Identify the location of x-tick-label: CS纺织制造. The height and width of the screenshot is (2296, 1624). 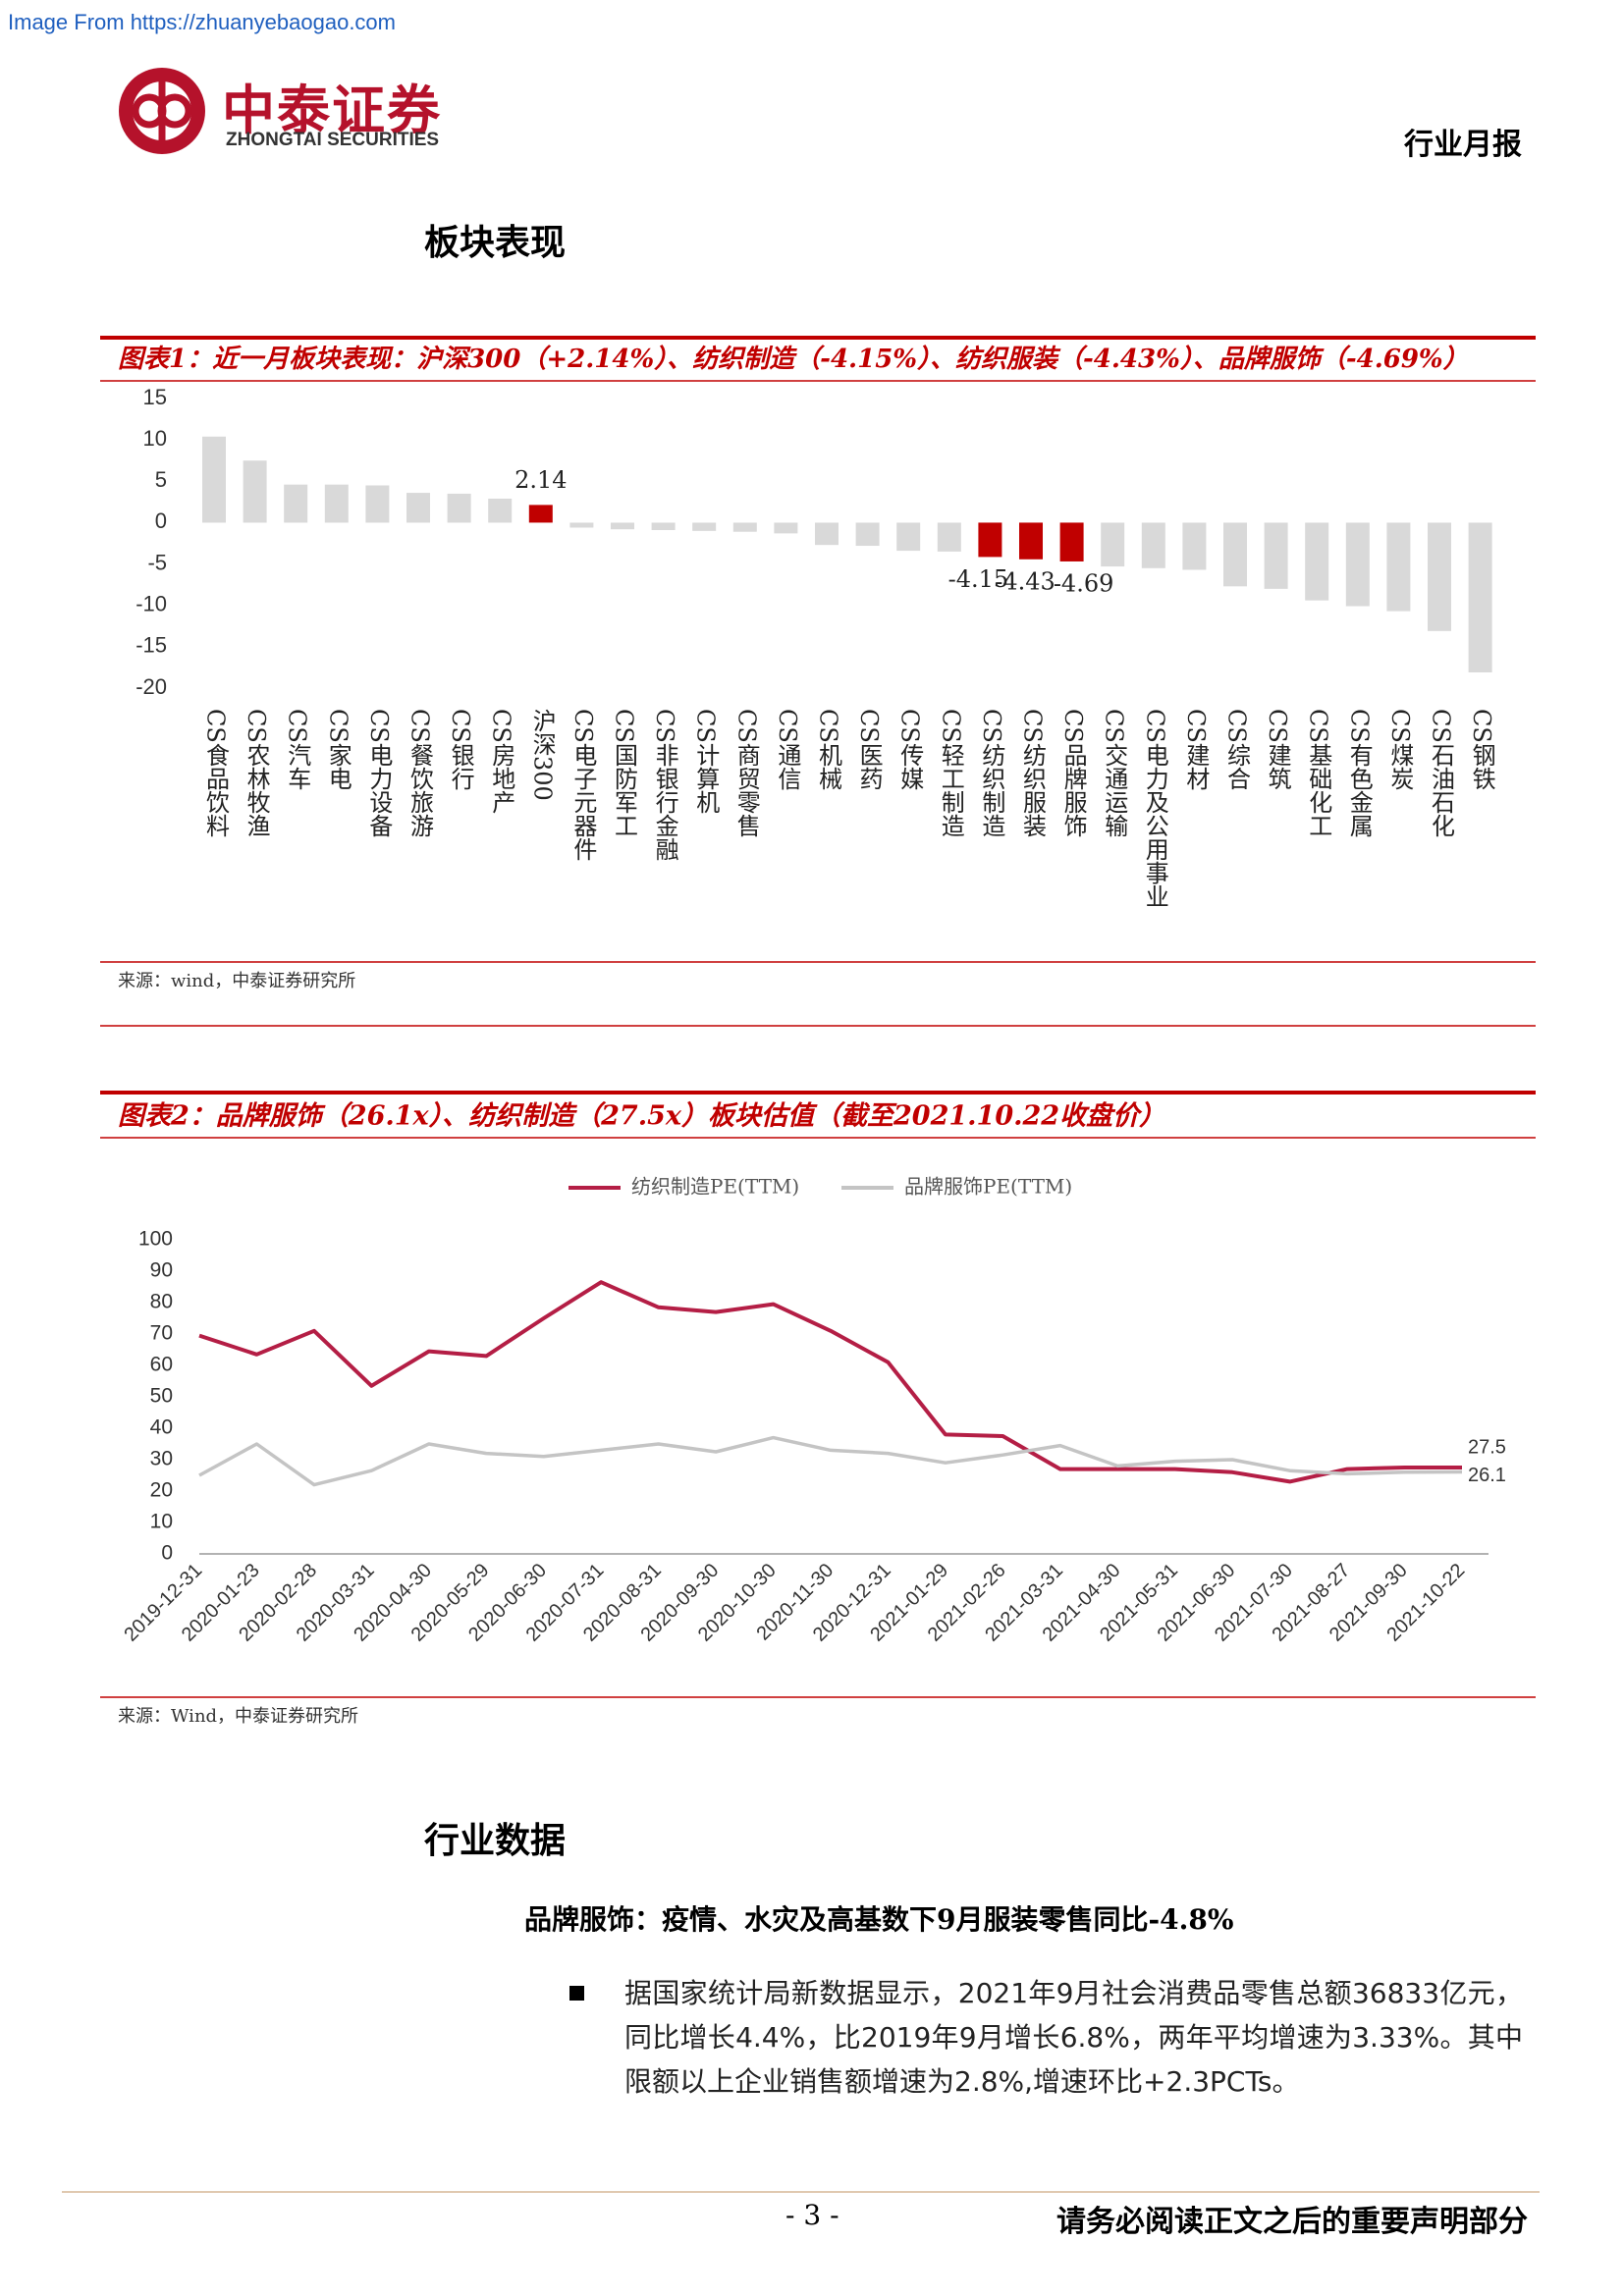
(991, 773).